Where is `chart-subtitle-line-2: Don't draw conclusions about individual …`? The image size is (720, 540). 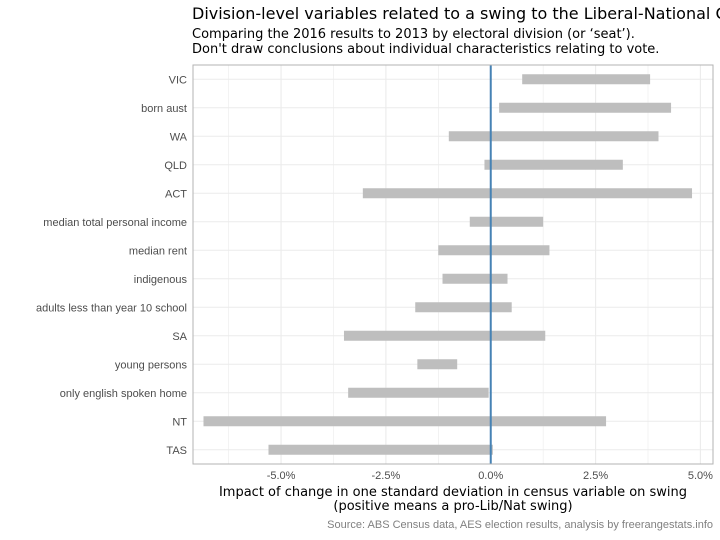 chart-subtitle-line-2: Don't draw conclusions about individual … is located at coordinates (426, 49).